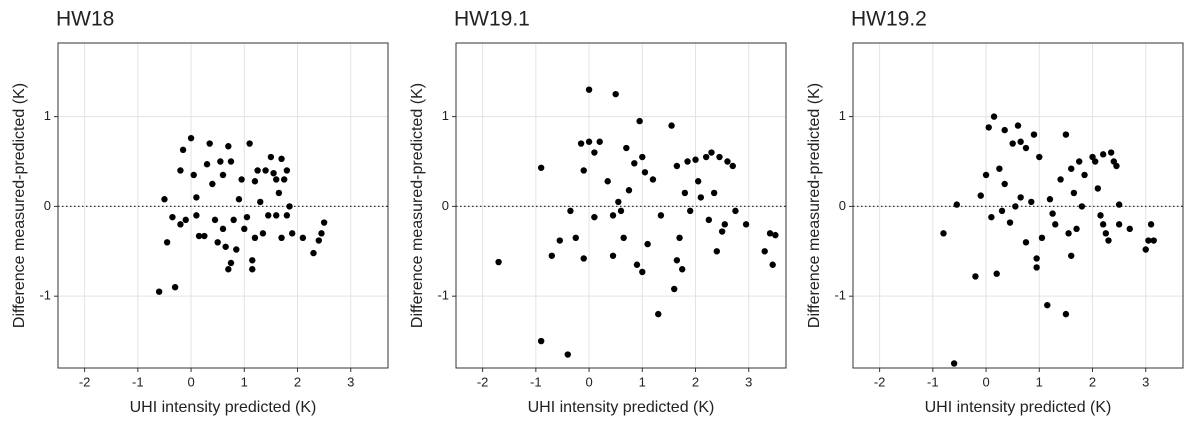  What do you see at coordinates (621, 407) in the screenshot?
I see `x-axis-label: UHI intensity predicted (K)` at bounding box center [621, 407].